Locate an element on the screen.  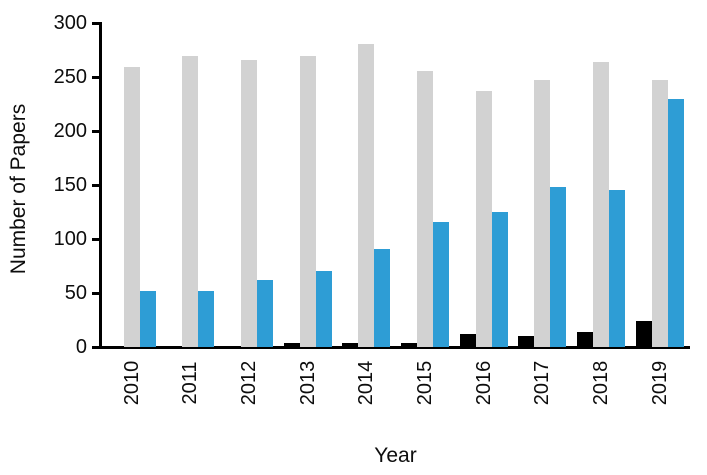
gray-series-bar-2011 is located at coordinates (190, 201).